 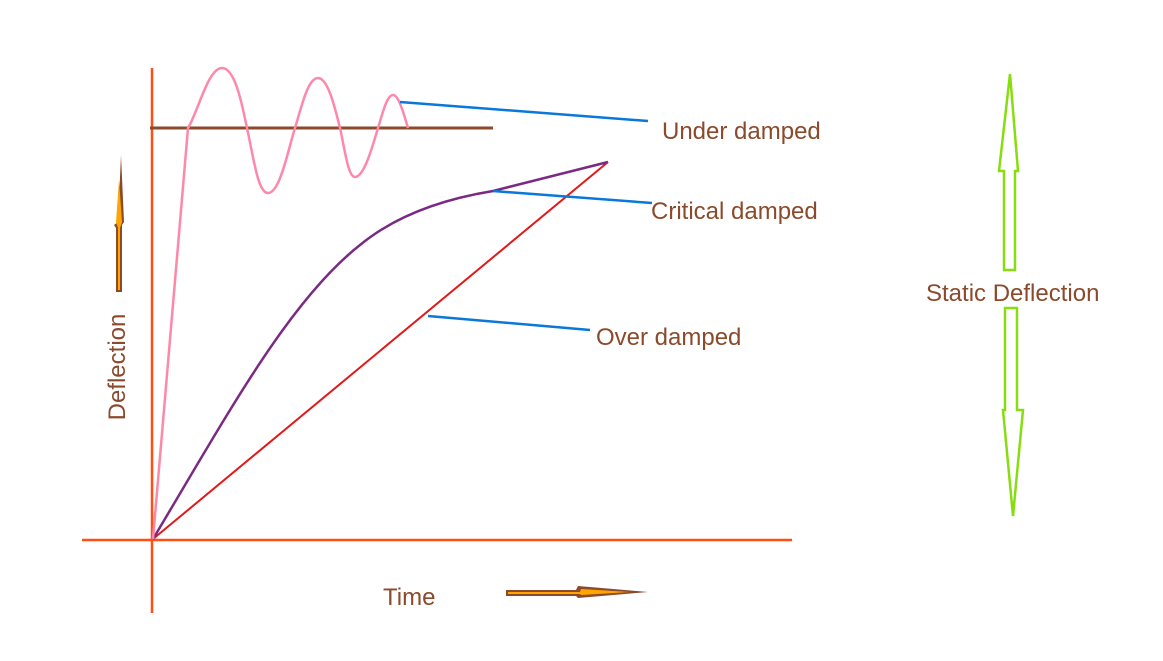 What do you see at coordinates (1008, 172) in the screenshot?
I see `static-deflection-up-arrow-icon` at bounding box center [1008, 172].